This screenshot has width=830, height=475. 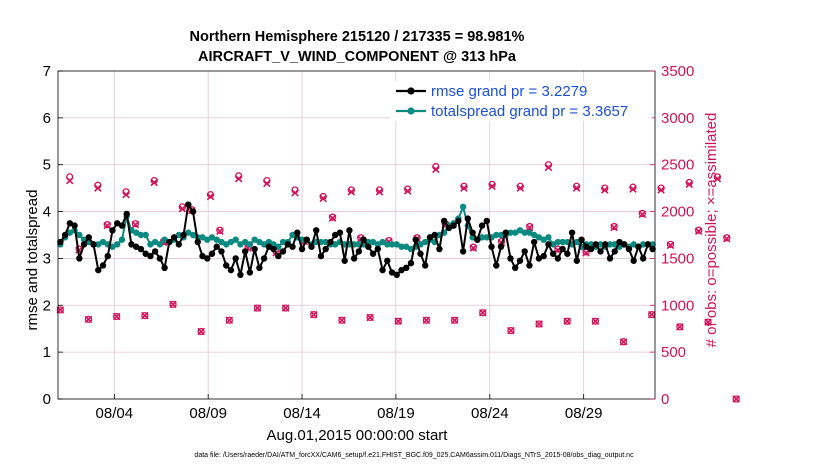 What do you see at coordinates (677, 71) in the screenshot?
I see `y-right-tick-label: 3500` at bounding box center [677, 71].